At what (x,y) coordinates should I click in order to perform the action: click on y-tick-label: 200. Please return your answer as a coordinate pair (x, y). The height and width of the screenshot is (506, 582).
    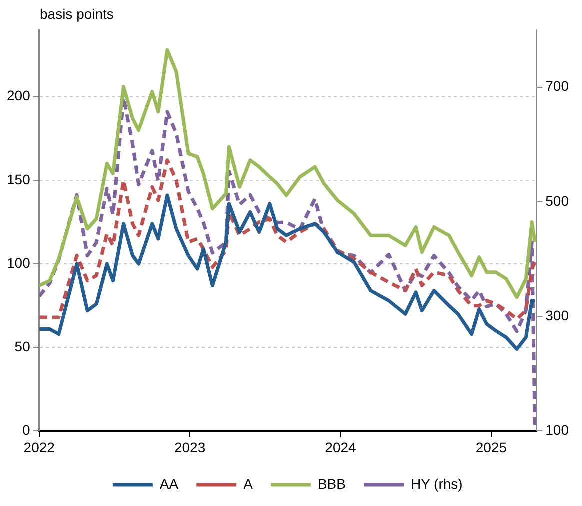
    Looking at the image, I should click on (19, 96).